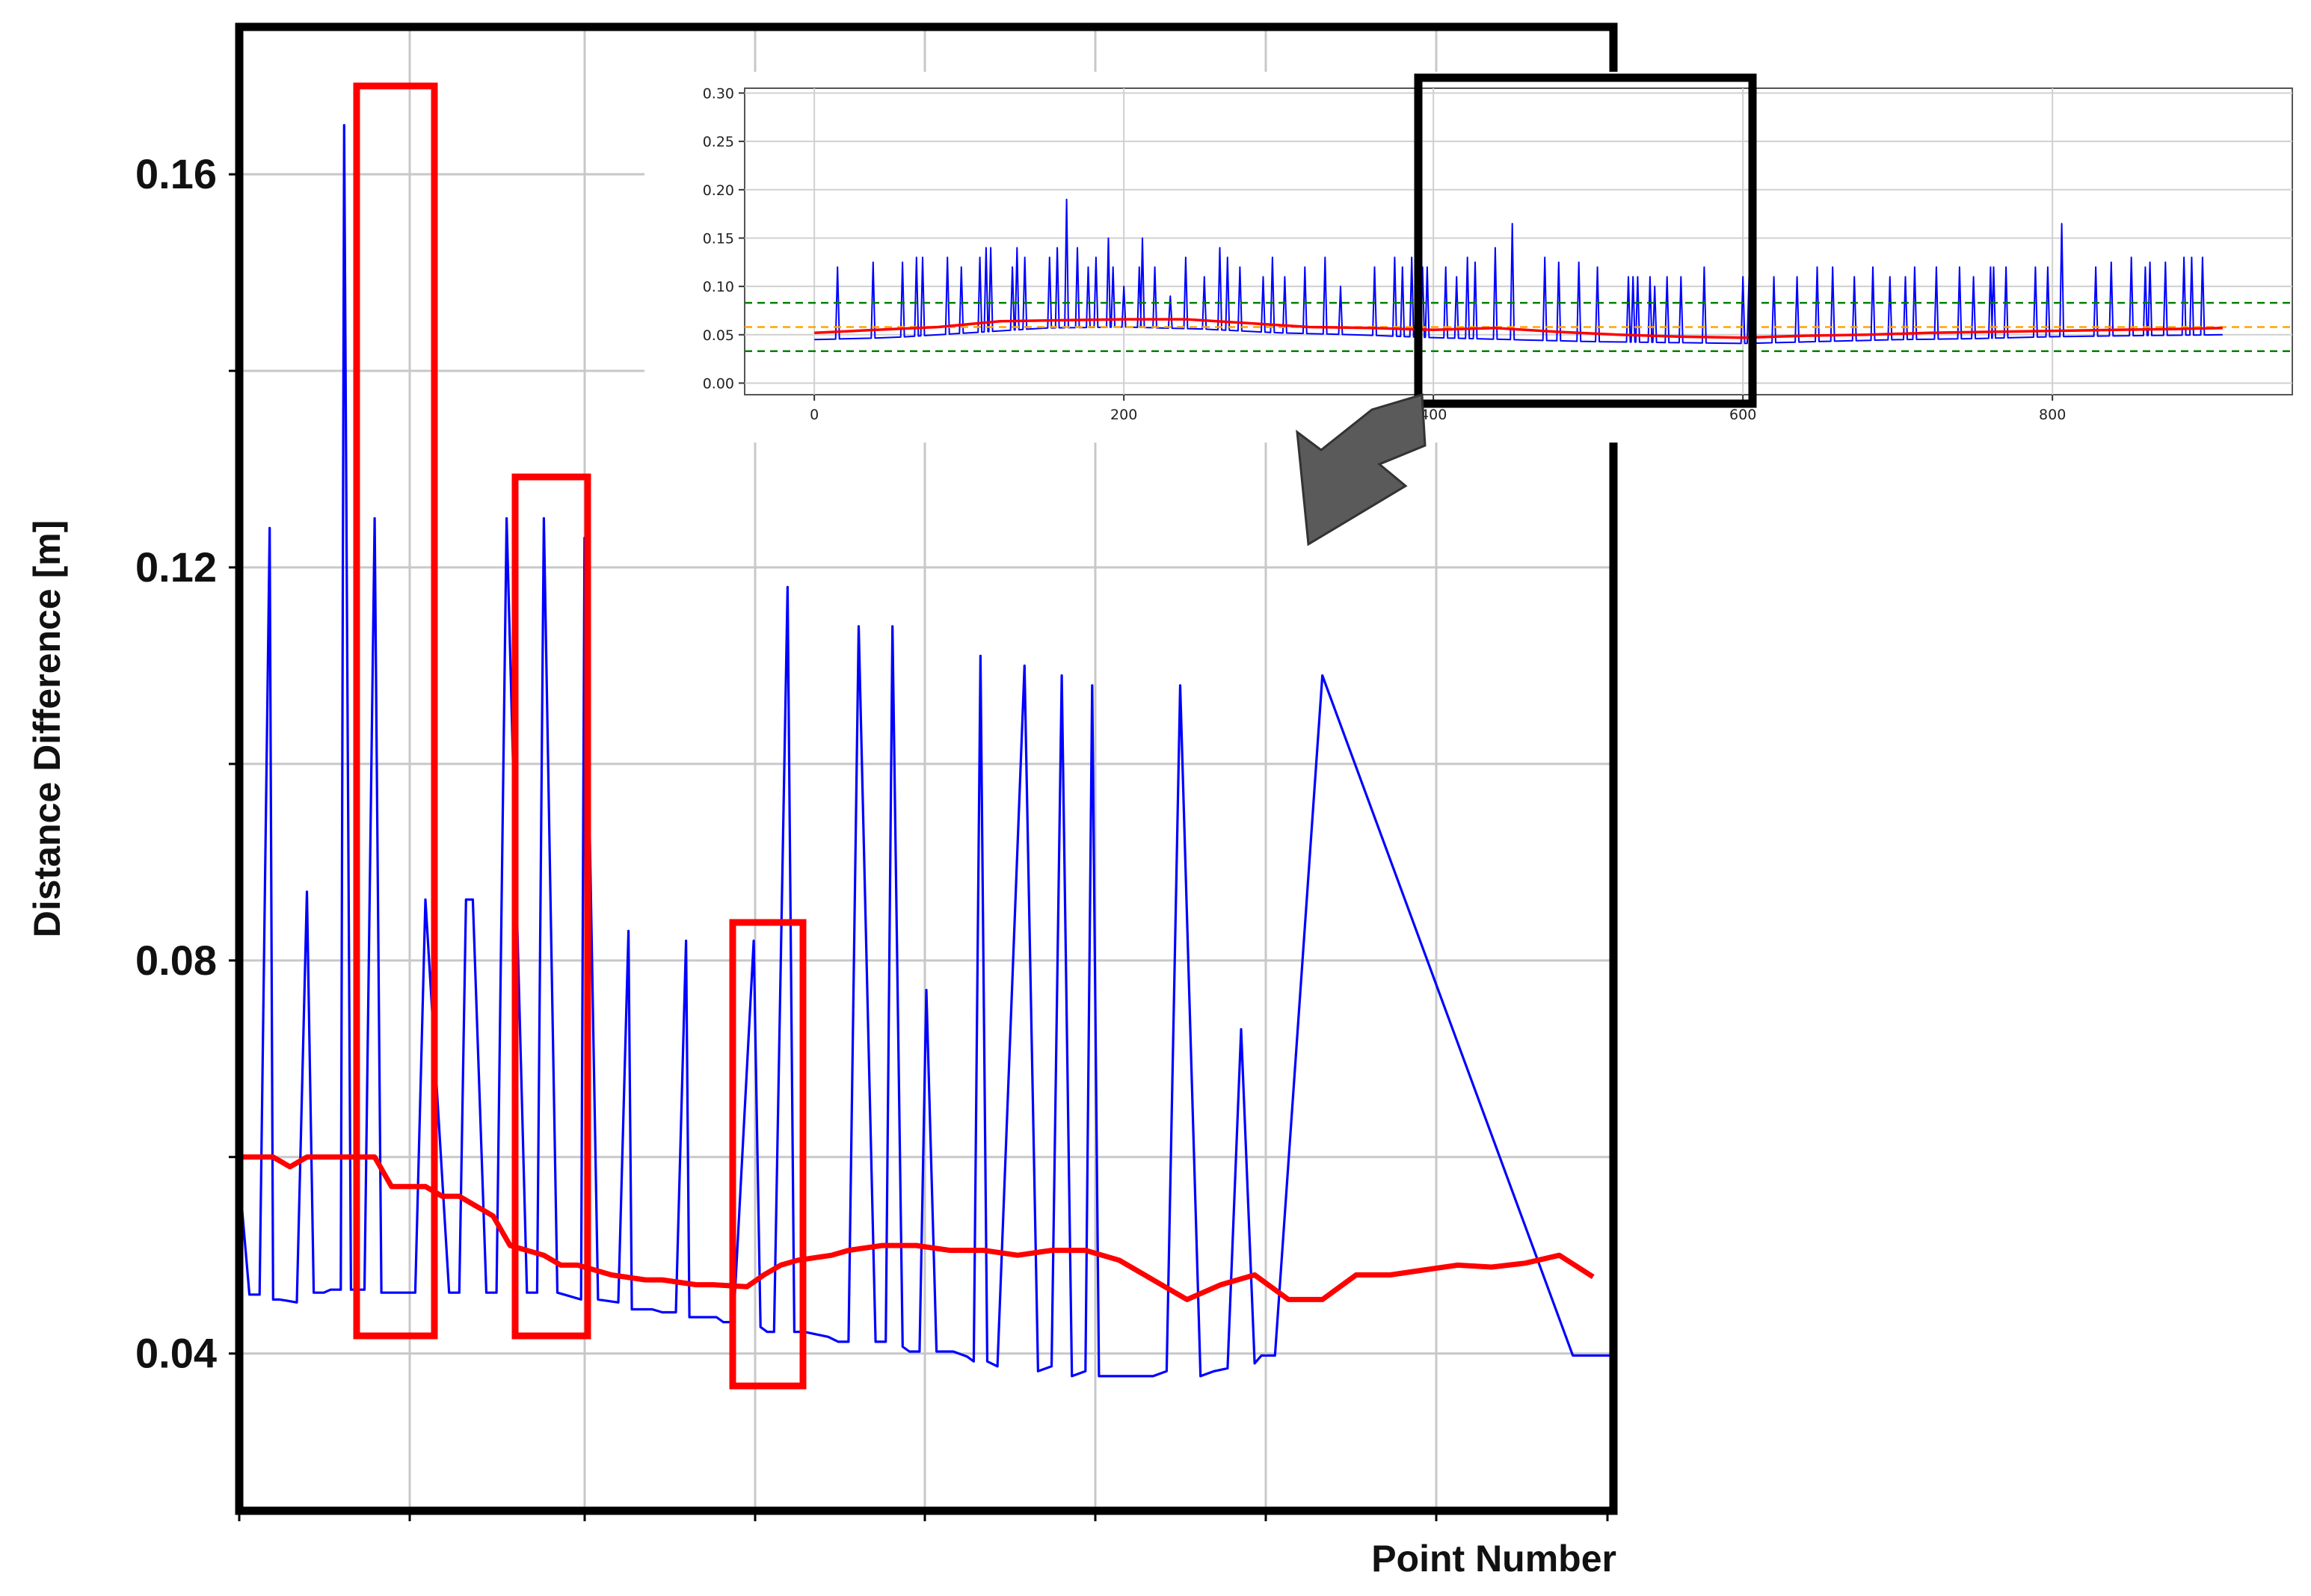 The height and width of the screenshot is (1596, 2311). I want to click on inset-red-series, so click(1518, 328).